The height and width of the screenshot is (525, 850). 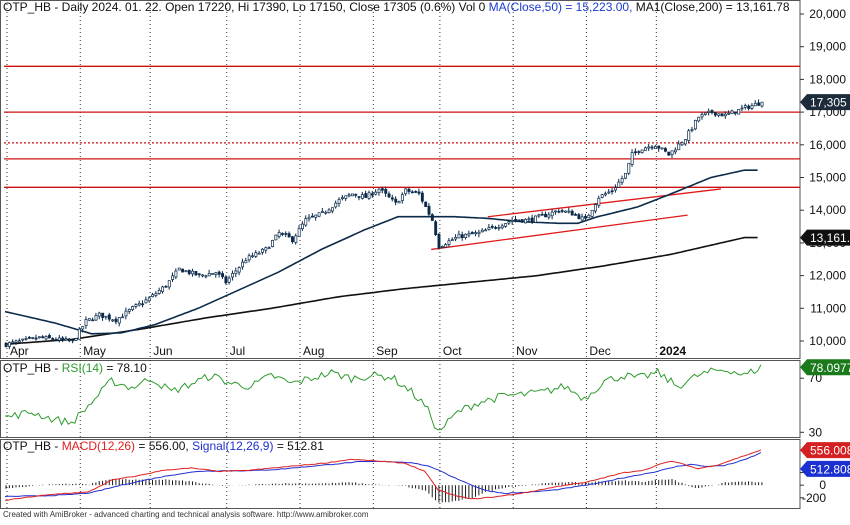 What do you see at coordinates (82, 368) in the screenshot?
I see `rsi-title-name: RSI(14)` at bounding box center [82, 368].